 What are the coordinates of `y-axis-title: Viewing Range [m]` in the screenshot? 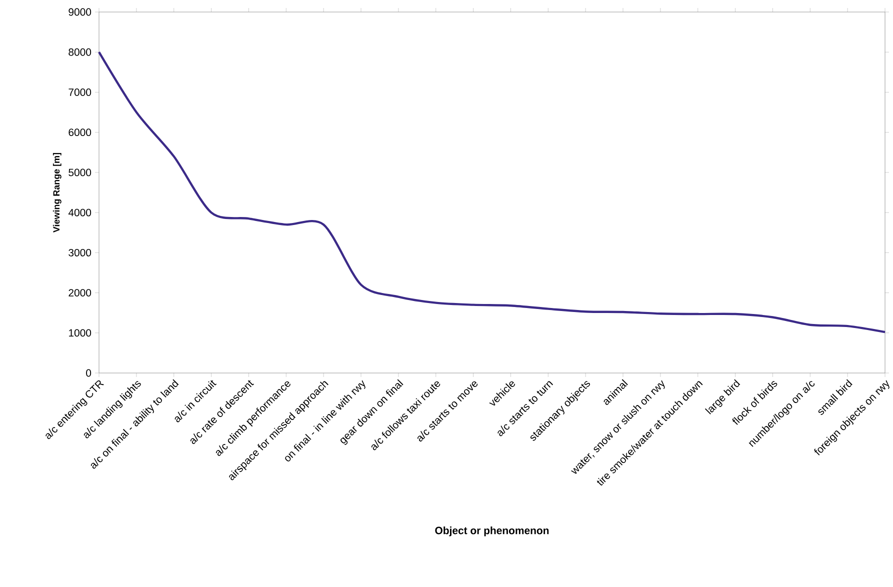 It's located at (57, 192).